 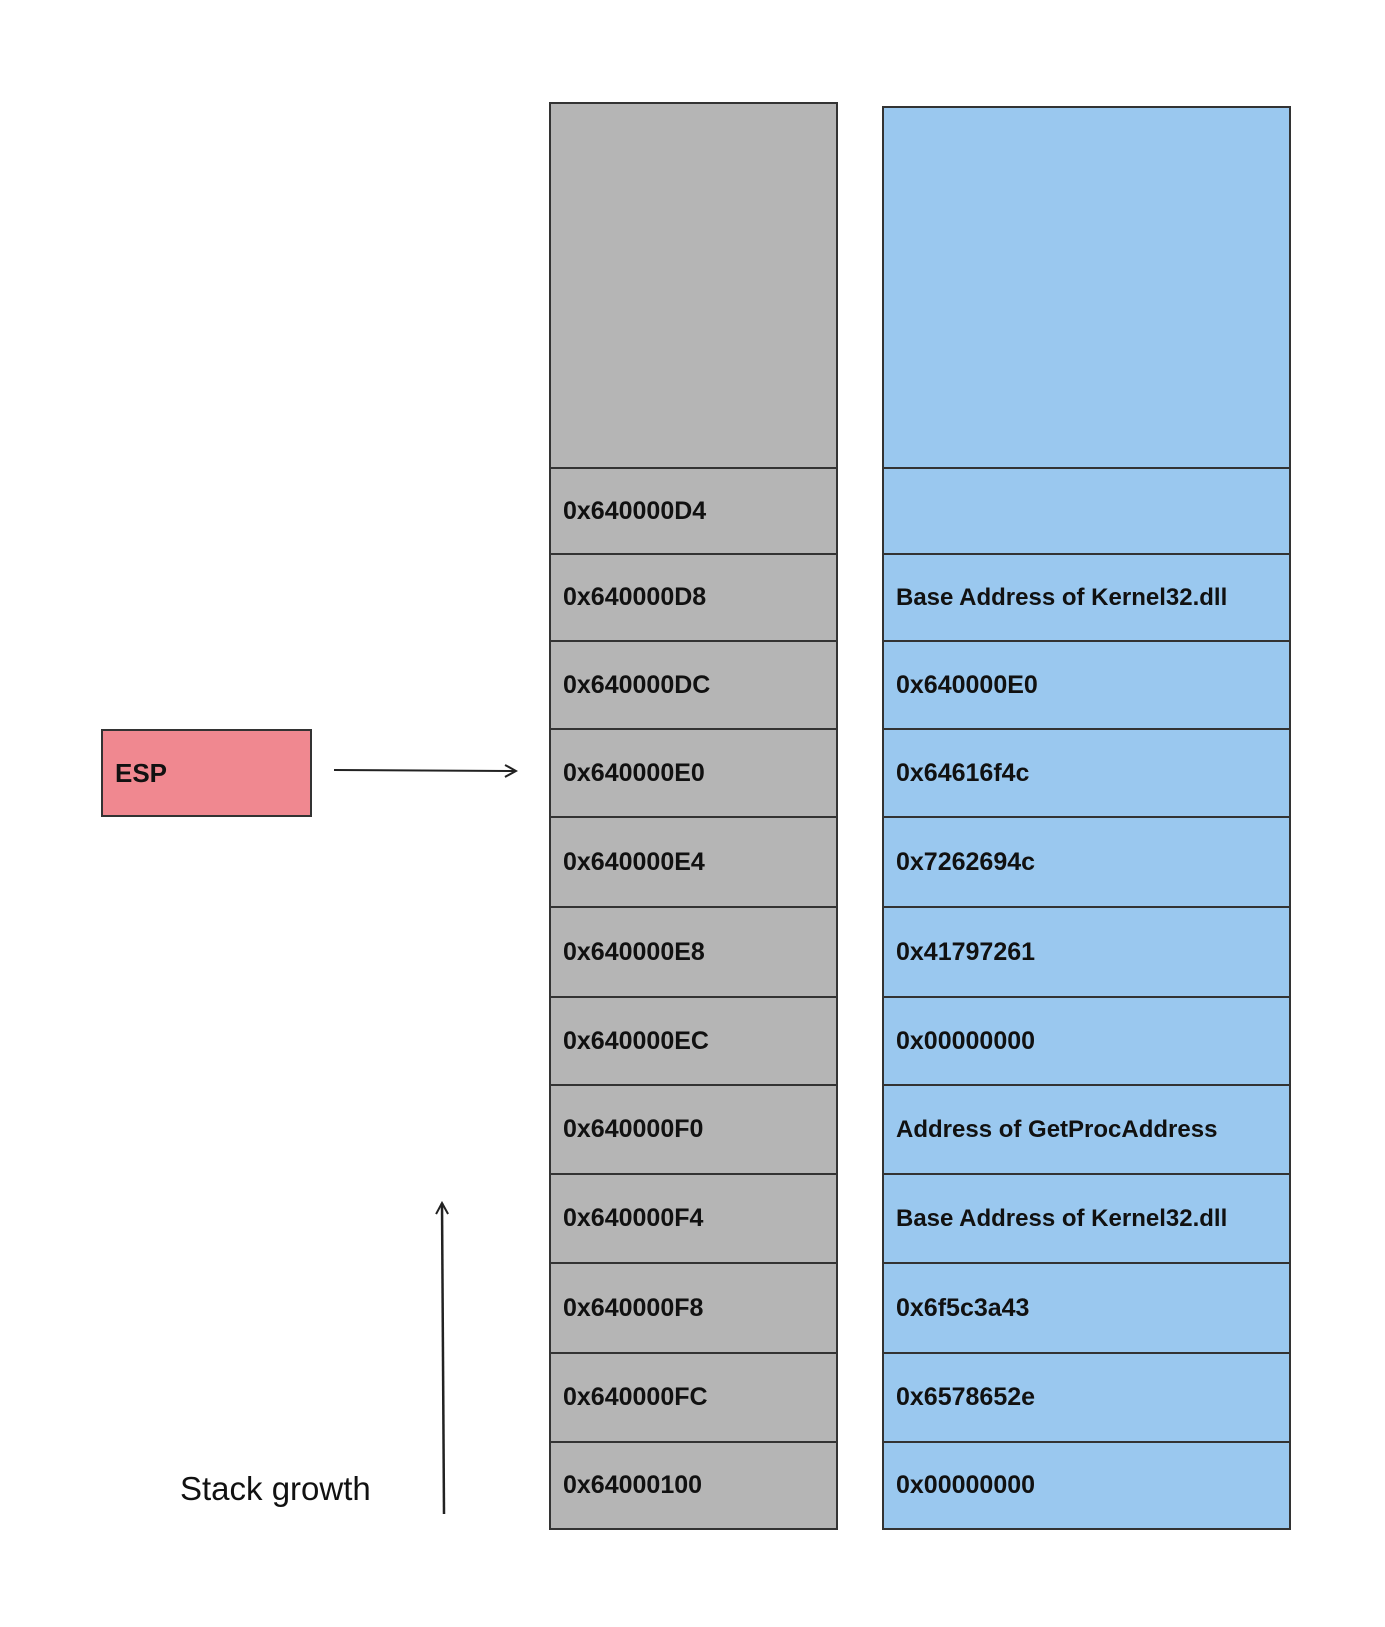 I want to click on stack-value-cell: 0x640000E0, so click(x=1086, y=685).